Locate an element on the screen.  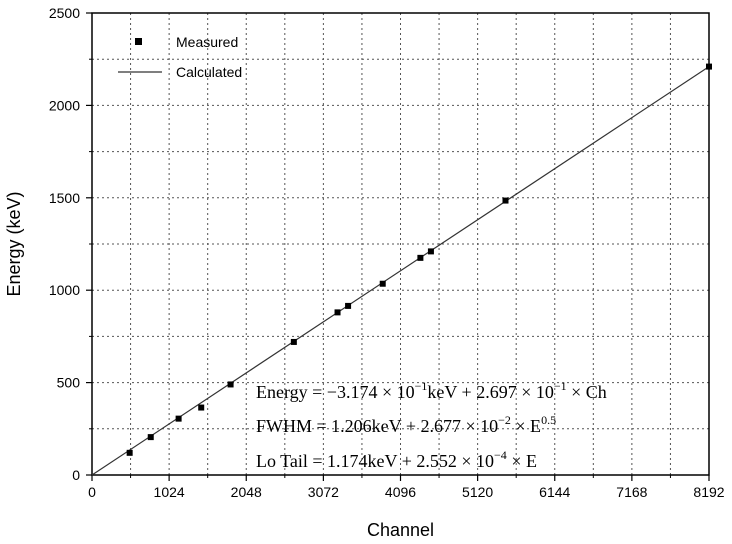
y-tick-label: 1000 is located at coordinates (64, 290).